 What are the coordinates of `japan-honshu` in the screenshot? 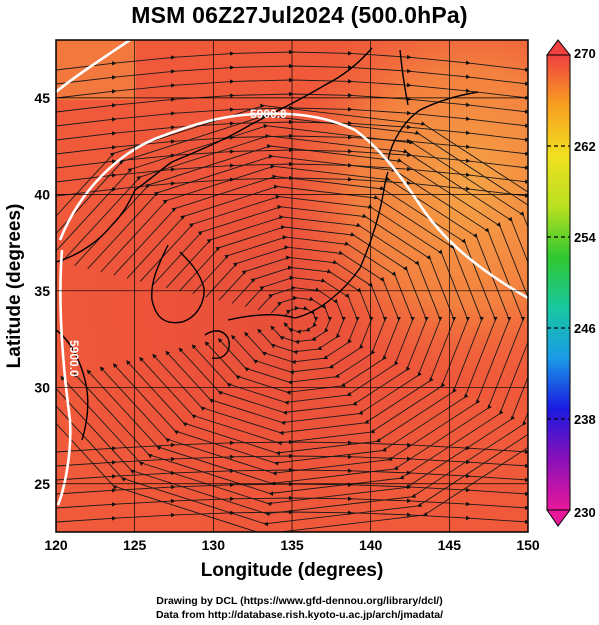 It's located at (308, 246).